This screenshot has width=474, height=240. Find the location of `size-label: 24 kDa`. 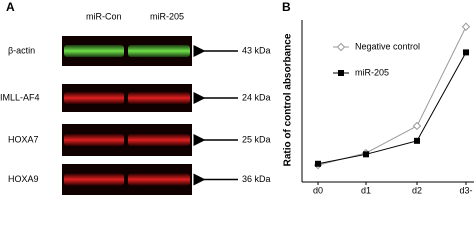

size-label: 24 kDa is located at coordinates (256, 97).